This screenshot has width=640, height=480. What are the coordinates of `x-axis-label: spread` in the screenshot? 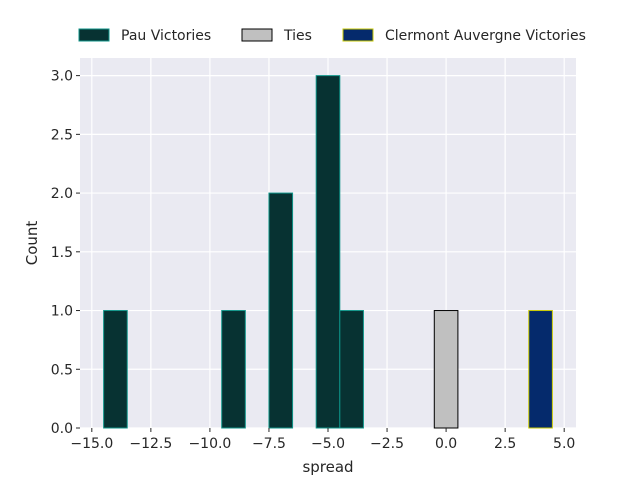 It's located at (327, 467).